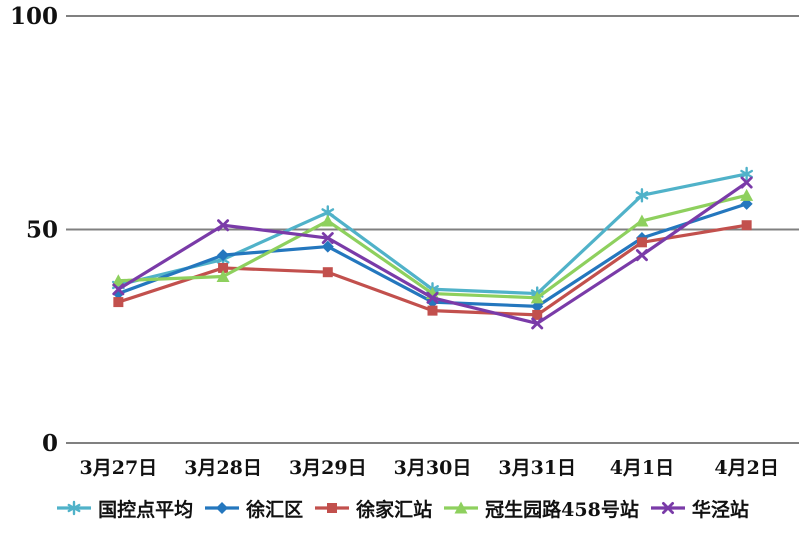 This screenshot has height=540, width=804. I want to click on legend-item-1: 徐汇区, so click(253, 508).